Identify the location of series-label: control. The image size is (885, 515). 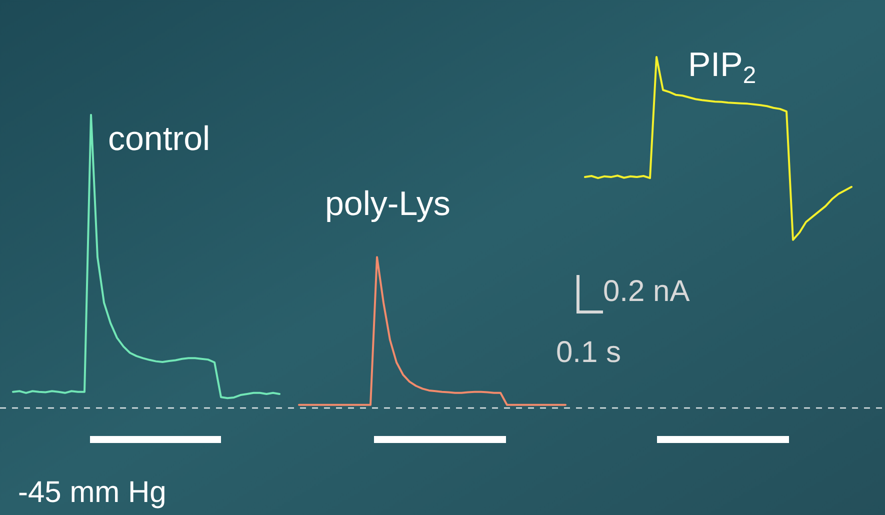
(159, 139).